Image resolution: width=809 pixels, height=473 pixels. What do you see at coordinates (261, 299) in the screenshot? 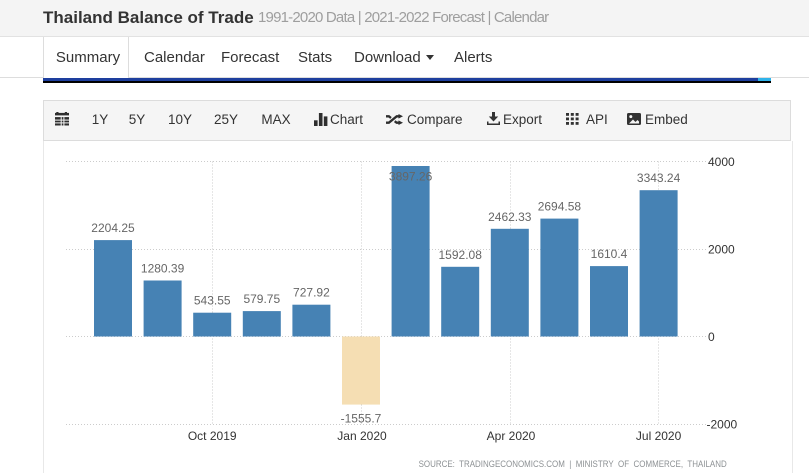
I see `svg-text: 579.75` at bounding box center [261, 299].